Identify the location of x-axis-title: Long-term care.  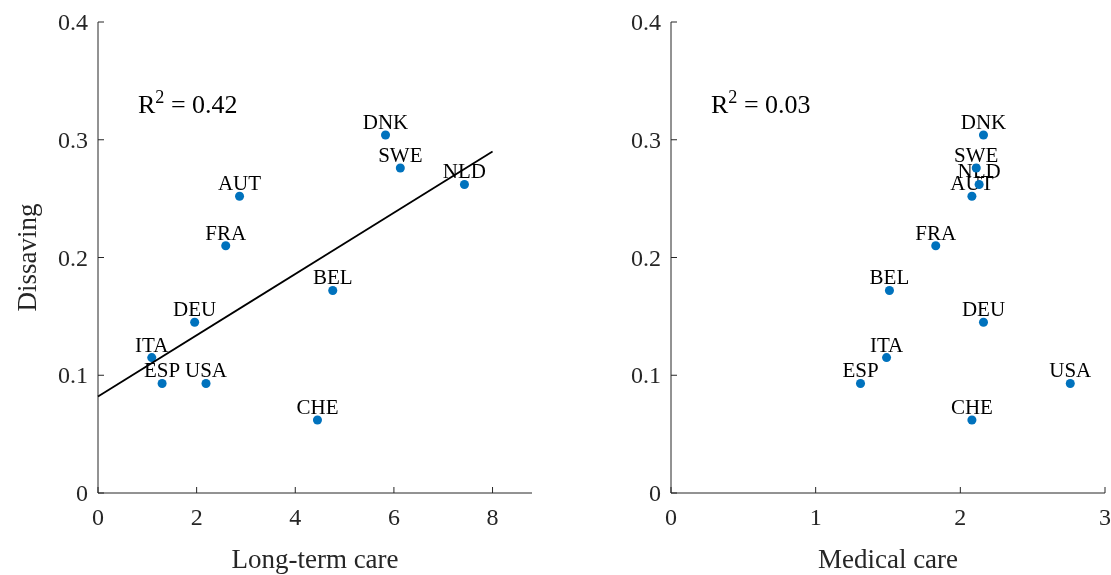
(315, 559).